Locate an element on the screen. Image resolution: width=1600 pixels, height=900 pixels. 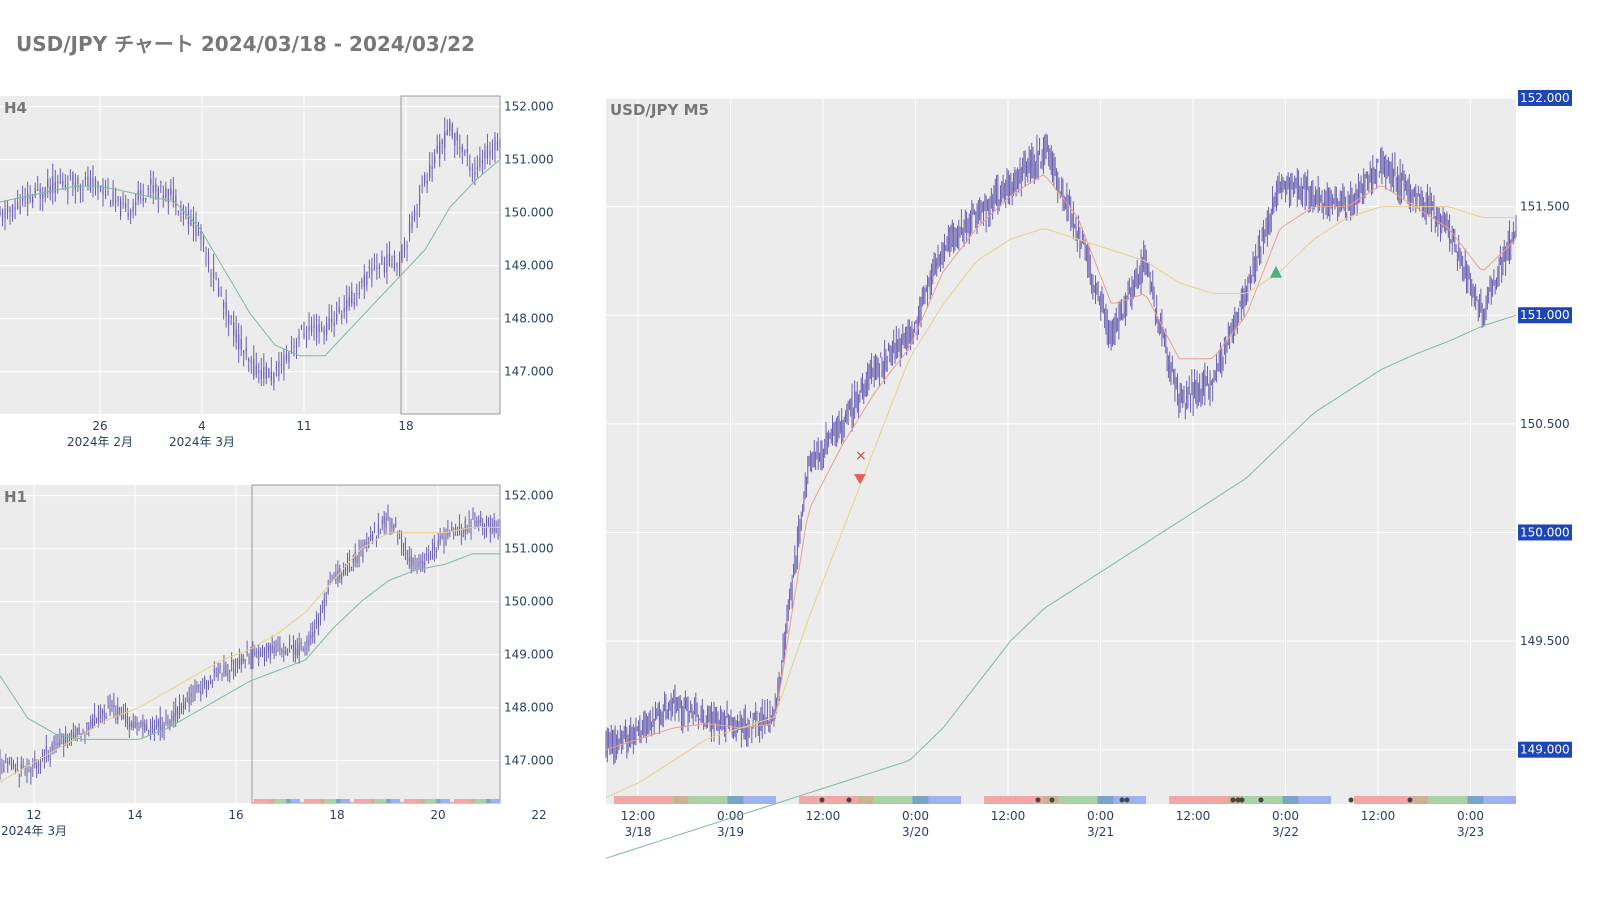
x-tick-label: 14 is located at coordinates (134, 815).